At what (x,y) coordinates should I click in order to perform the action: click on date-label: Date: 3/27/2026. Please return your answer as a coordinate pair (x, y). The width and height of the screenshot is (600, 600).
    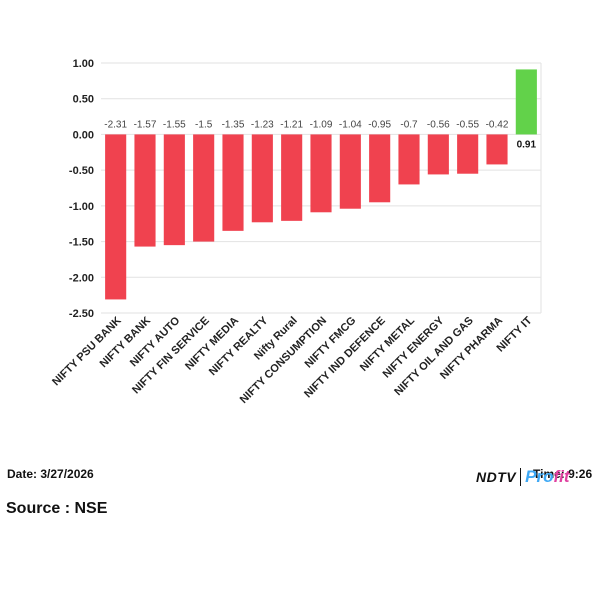
    Looking at the image, I should click on (50, 474).